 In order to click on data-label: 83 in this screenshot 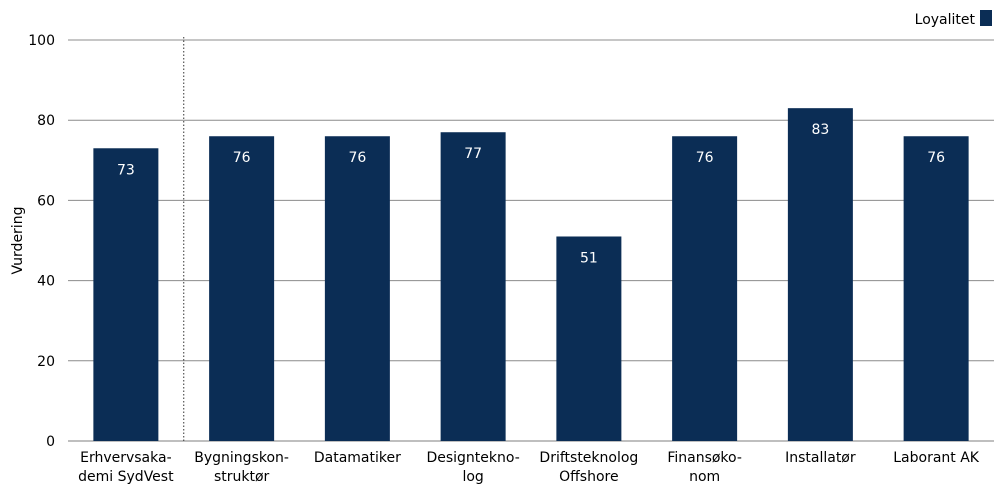, I will do `click(820, 130)`.